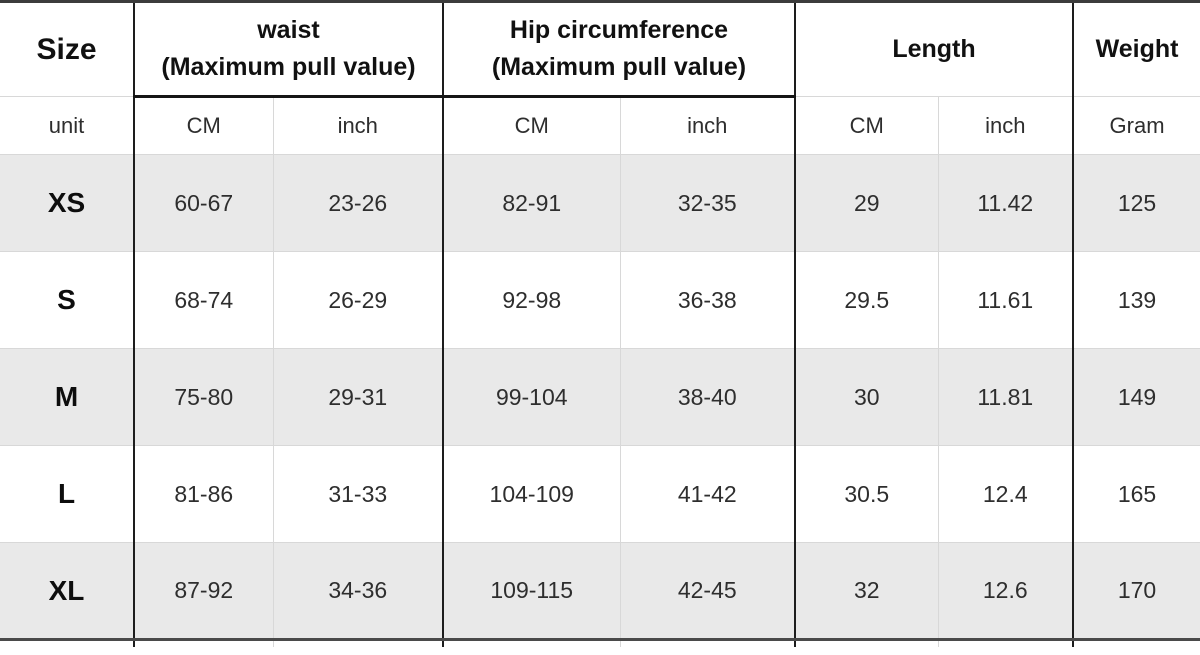  I want to click on length-inch-cell: 11.42, so click(1006, 203).